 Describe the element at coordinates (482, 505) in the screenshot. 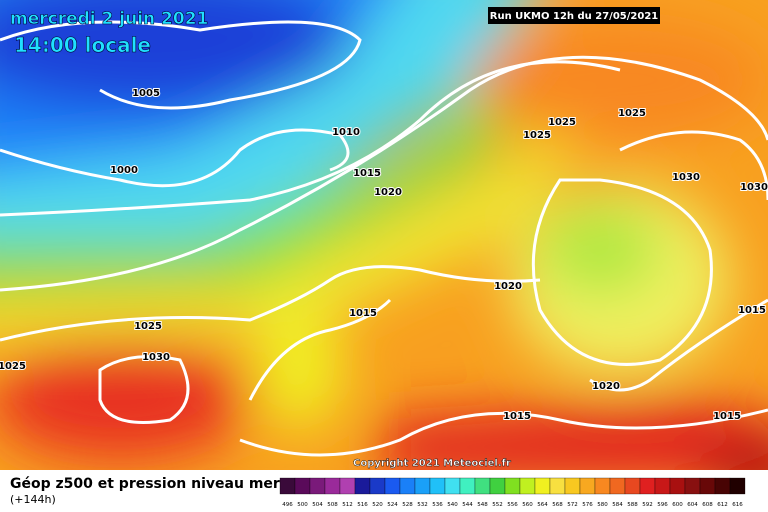

I see `scale-label: 548` at that location.